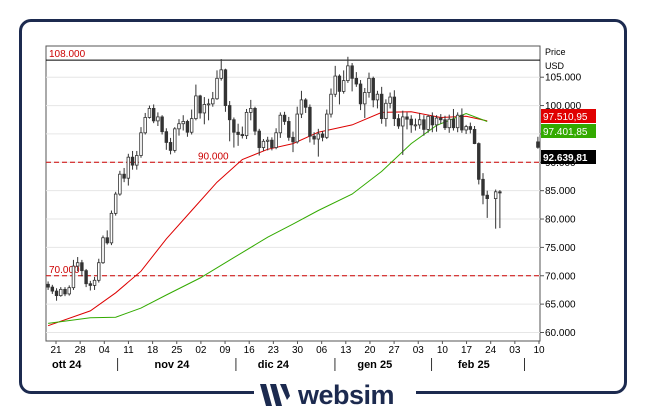 The image size is (649, 415). I want to click on price-tag-box, so click(568, 157).